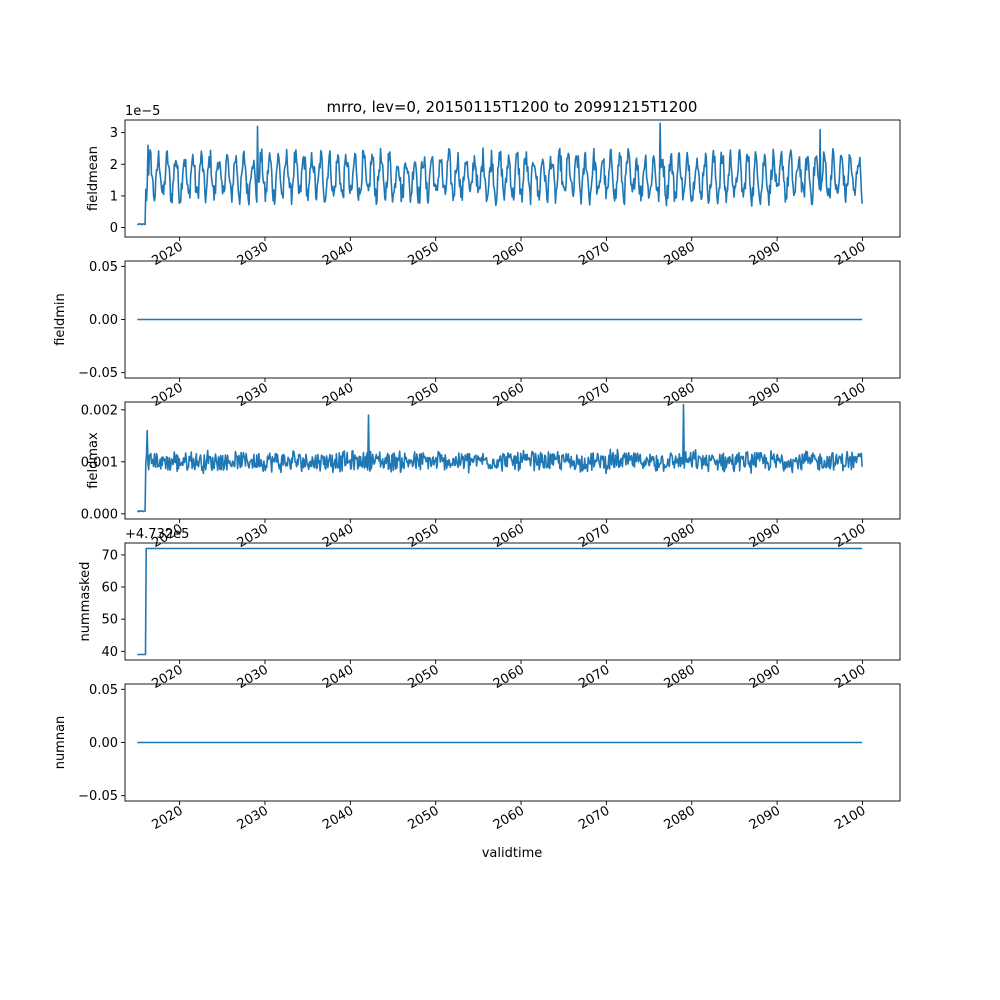  What do you see at coordinates (253, 254) in the screenshot?
I see `fieldmean-x-tick-label: 2030` at bounding box center [253, 254].